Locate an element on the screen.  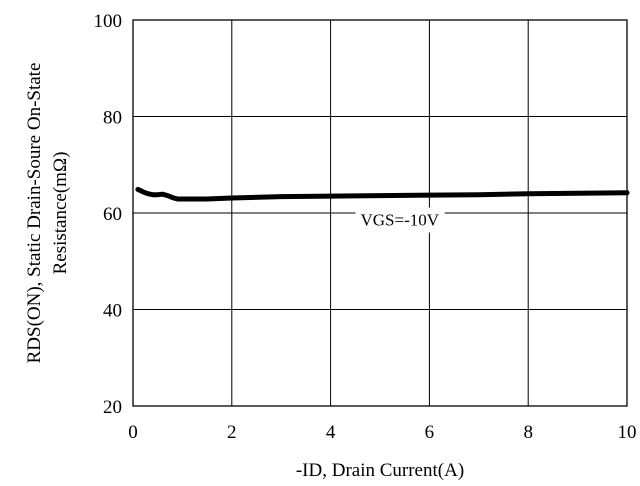
annotation-label: VGS=-10V is located at coordinates (399, 220).